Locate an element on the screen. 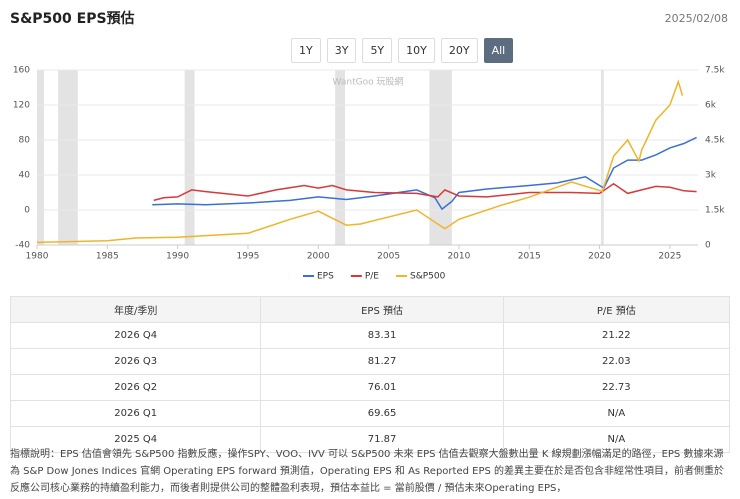  table-cell: 81.27 is located at coordinates (382, 361).